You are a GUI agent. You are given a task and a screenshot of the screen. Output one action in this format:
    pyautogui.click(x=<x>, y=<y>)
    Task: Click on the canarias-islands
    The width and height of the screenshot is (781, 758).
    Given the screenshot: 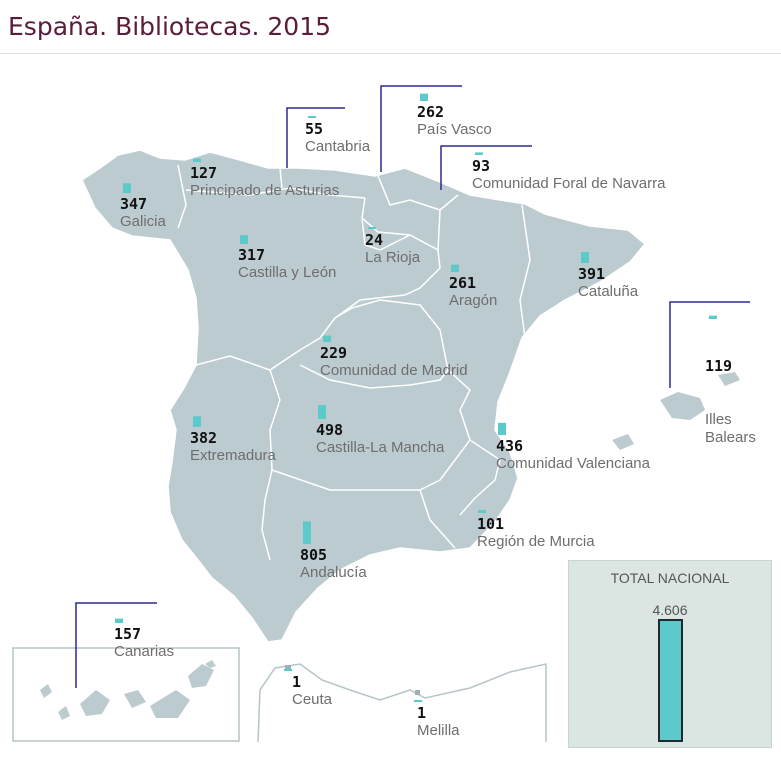 What is the action you would take?
    pyautogui.click(x=128, y=690)
    